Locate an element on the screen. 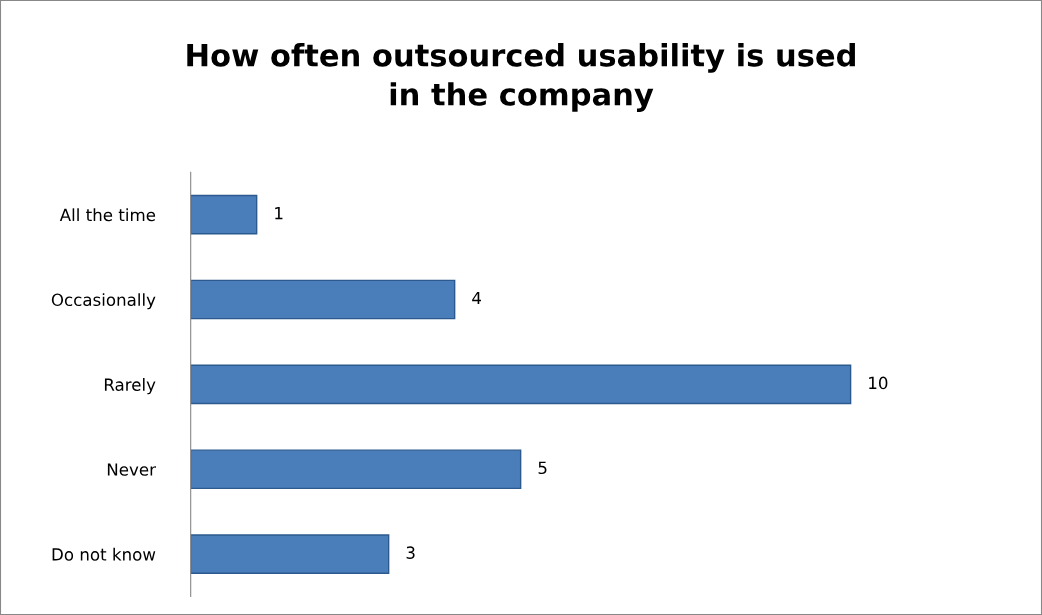  data-label: 3 is located at coordinates (410, 552).